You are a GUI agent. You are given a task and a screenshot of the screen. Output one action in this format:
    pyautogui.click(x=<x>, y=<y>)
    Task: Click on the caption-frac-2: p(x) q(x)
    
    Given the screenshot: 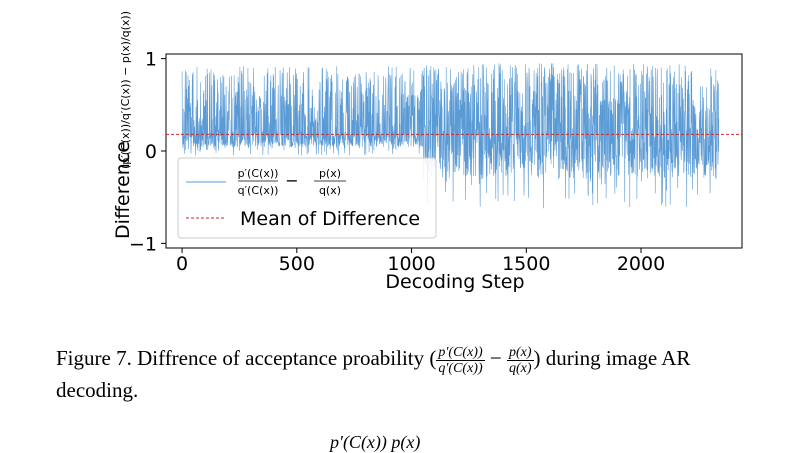 What is the action you would take?
    pyautogui.click(x=520, y=360)
    